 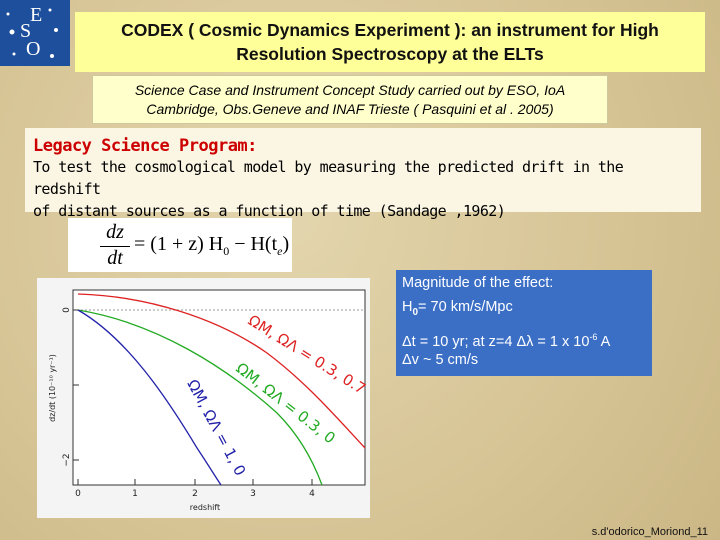 I want to click on logo-stars, so click(x=32, y=33).